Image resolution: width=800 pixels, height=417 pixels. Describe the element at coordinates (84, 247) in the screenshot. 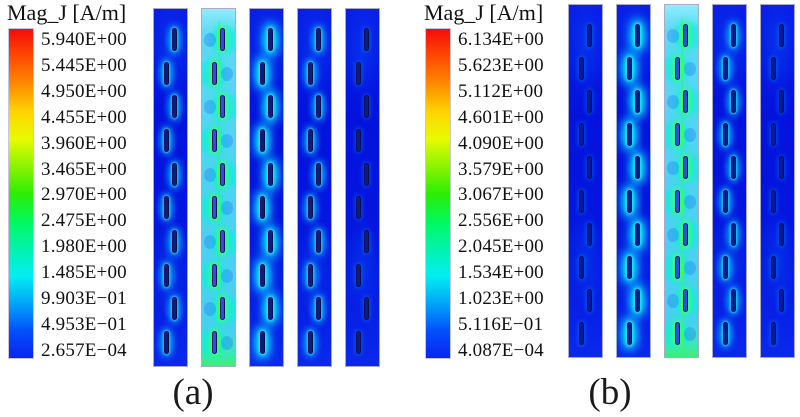

I see `legend-value: 1.980E+00` at that location.